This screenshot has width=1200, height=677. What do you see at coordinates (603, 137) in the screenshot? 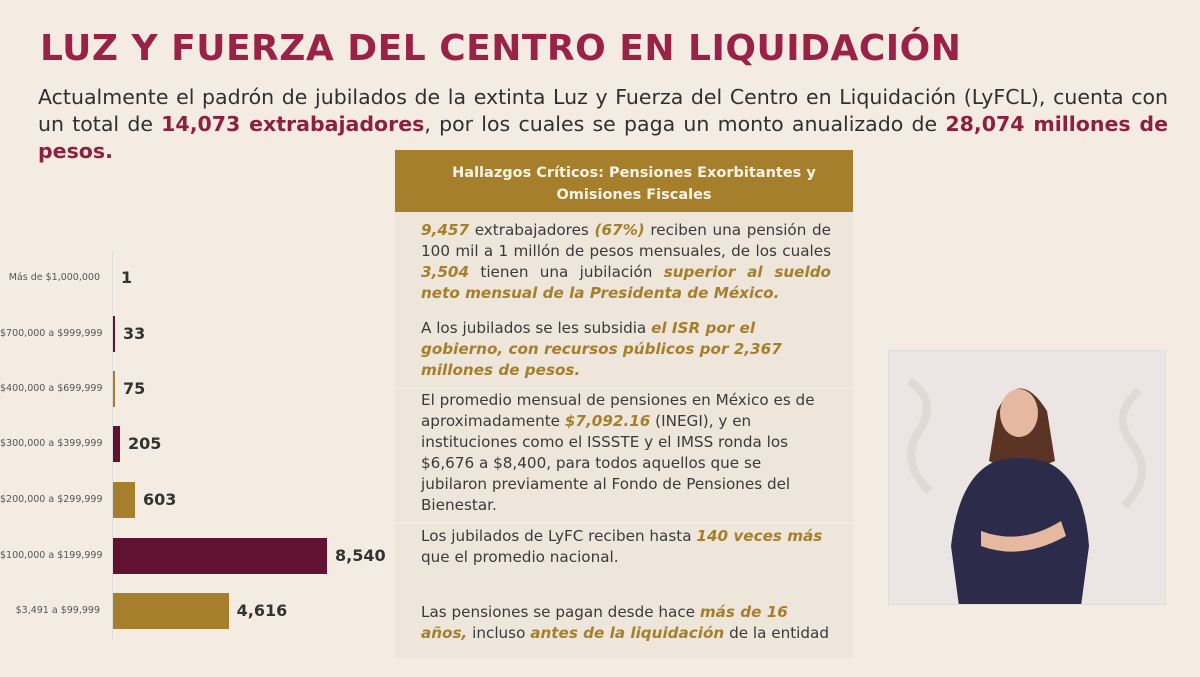
I see `highlighted-text: 28,074 millones de pesos.` at bounding box center [603, 137].